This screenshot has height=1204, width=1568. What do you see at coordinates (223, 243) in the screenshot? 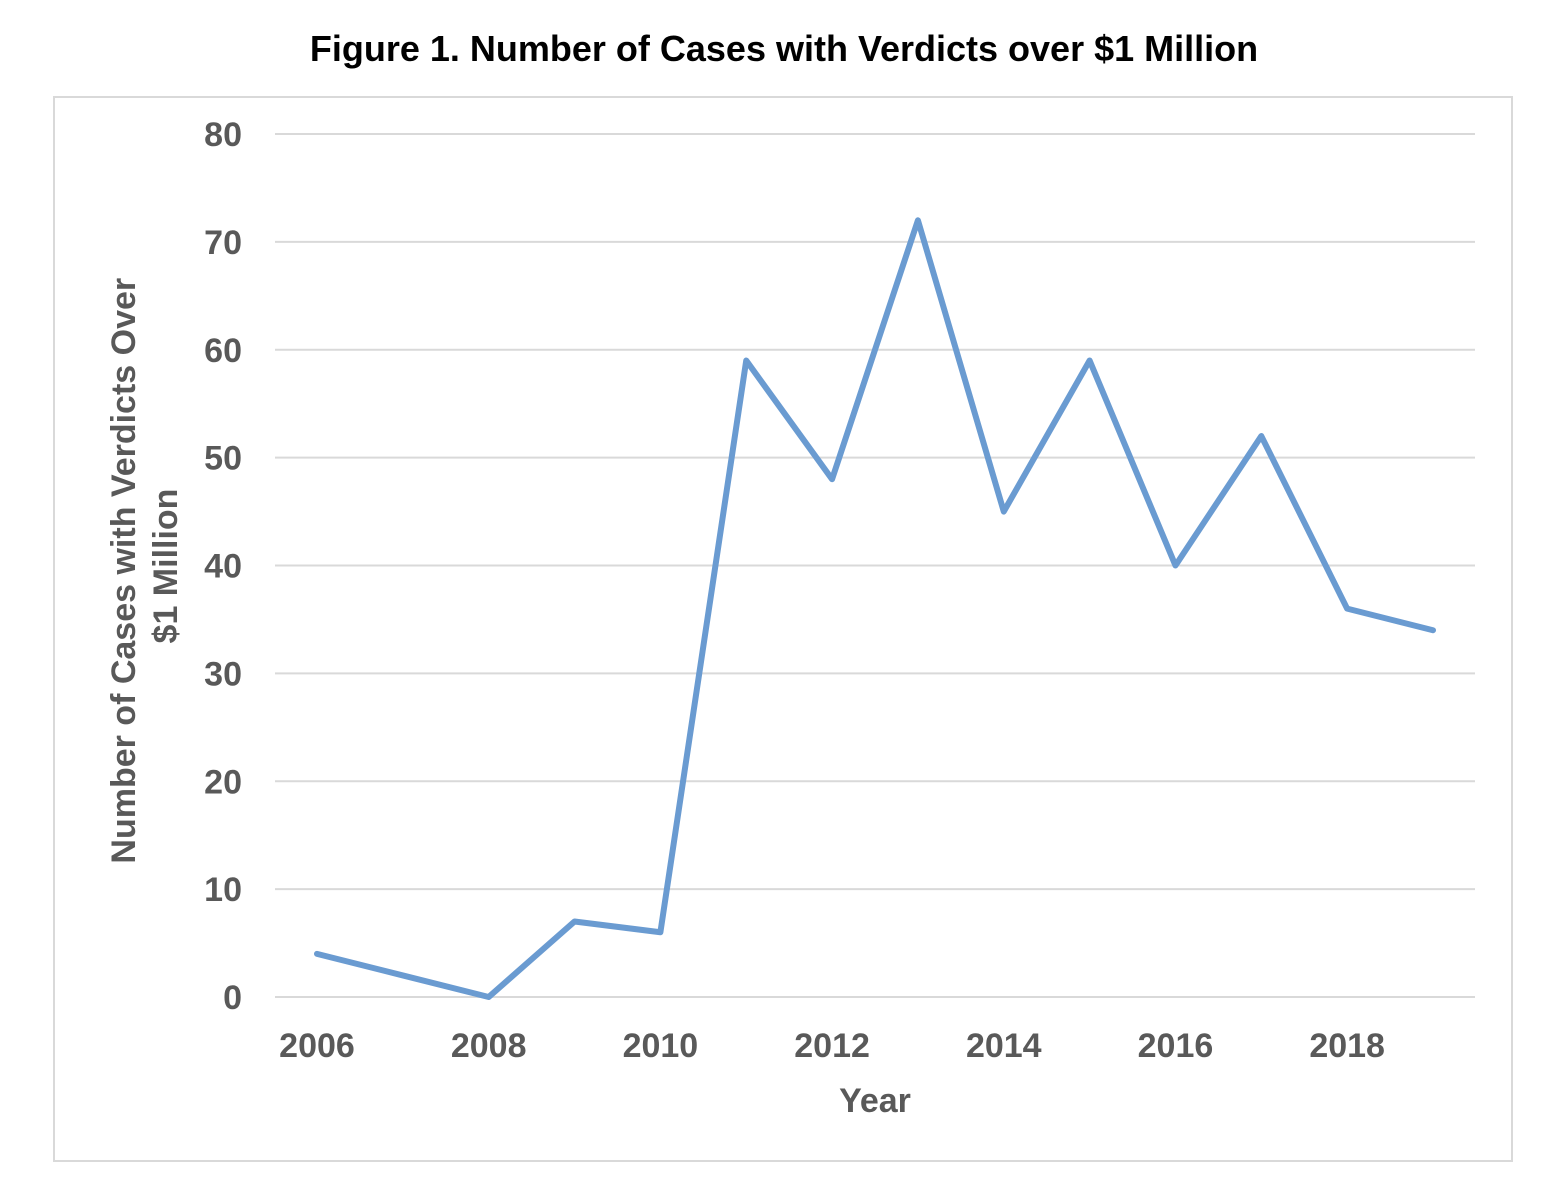
I see `y-tick-label: 70` at bounding box center [223, 243].